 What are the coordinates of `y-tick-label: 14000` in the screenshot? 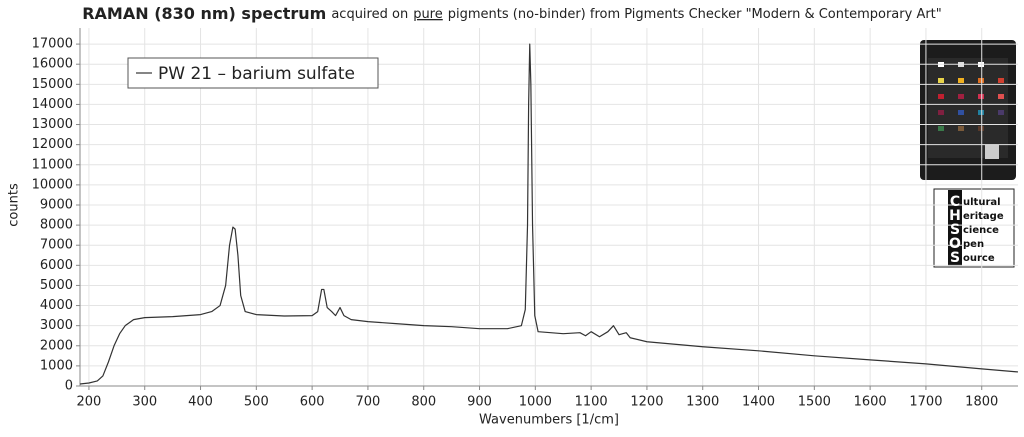 It's located at (52, 104).